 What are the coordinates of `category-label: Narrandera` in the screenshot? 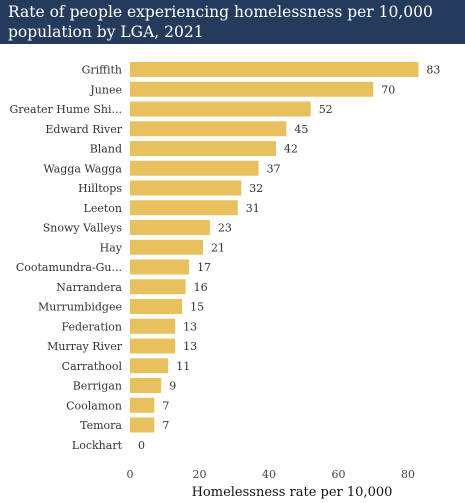 It's located at (89, 287).